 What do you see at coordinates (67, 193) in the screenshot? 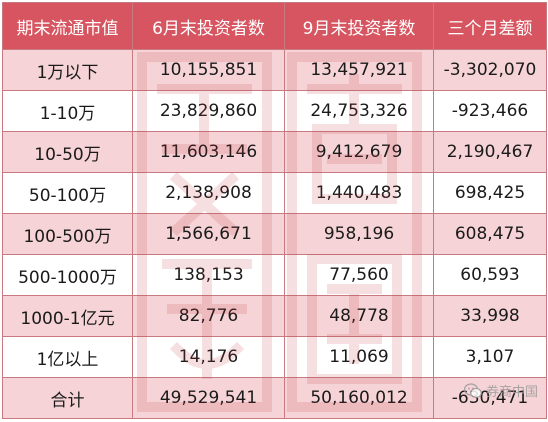
I see `cell-market-value: 50-100万` at bounding box center [67, 193].